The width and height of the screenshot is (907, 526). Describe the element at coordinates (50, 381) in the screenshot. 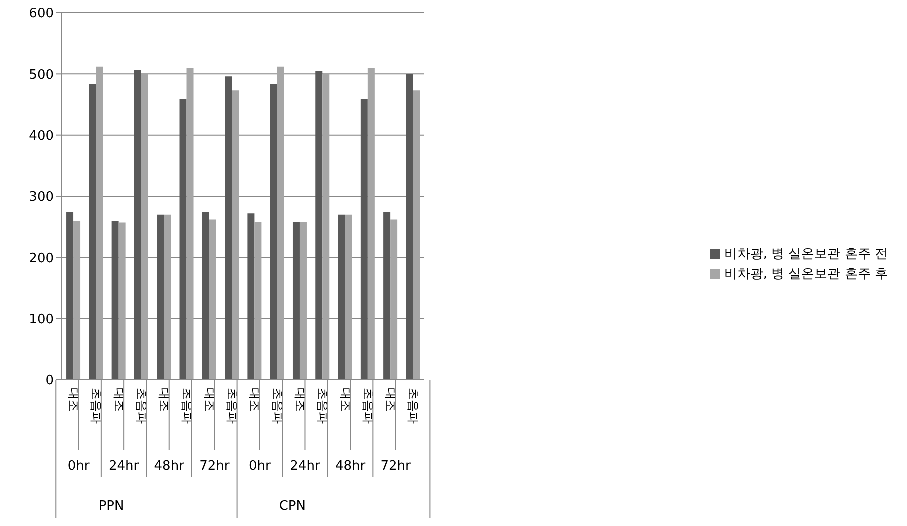

I see `y-tick-label: 0` at that location.